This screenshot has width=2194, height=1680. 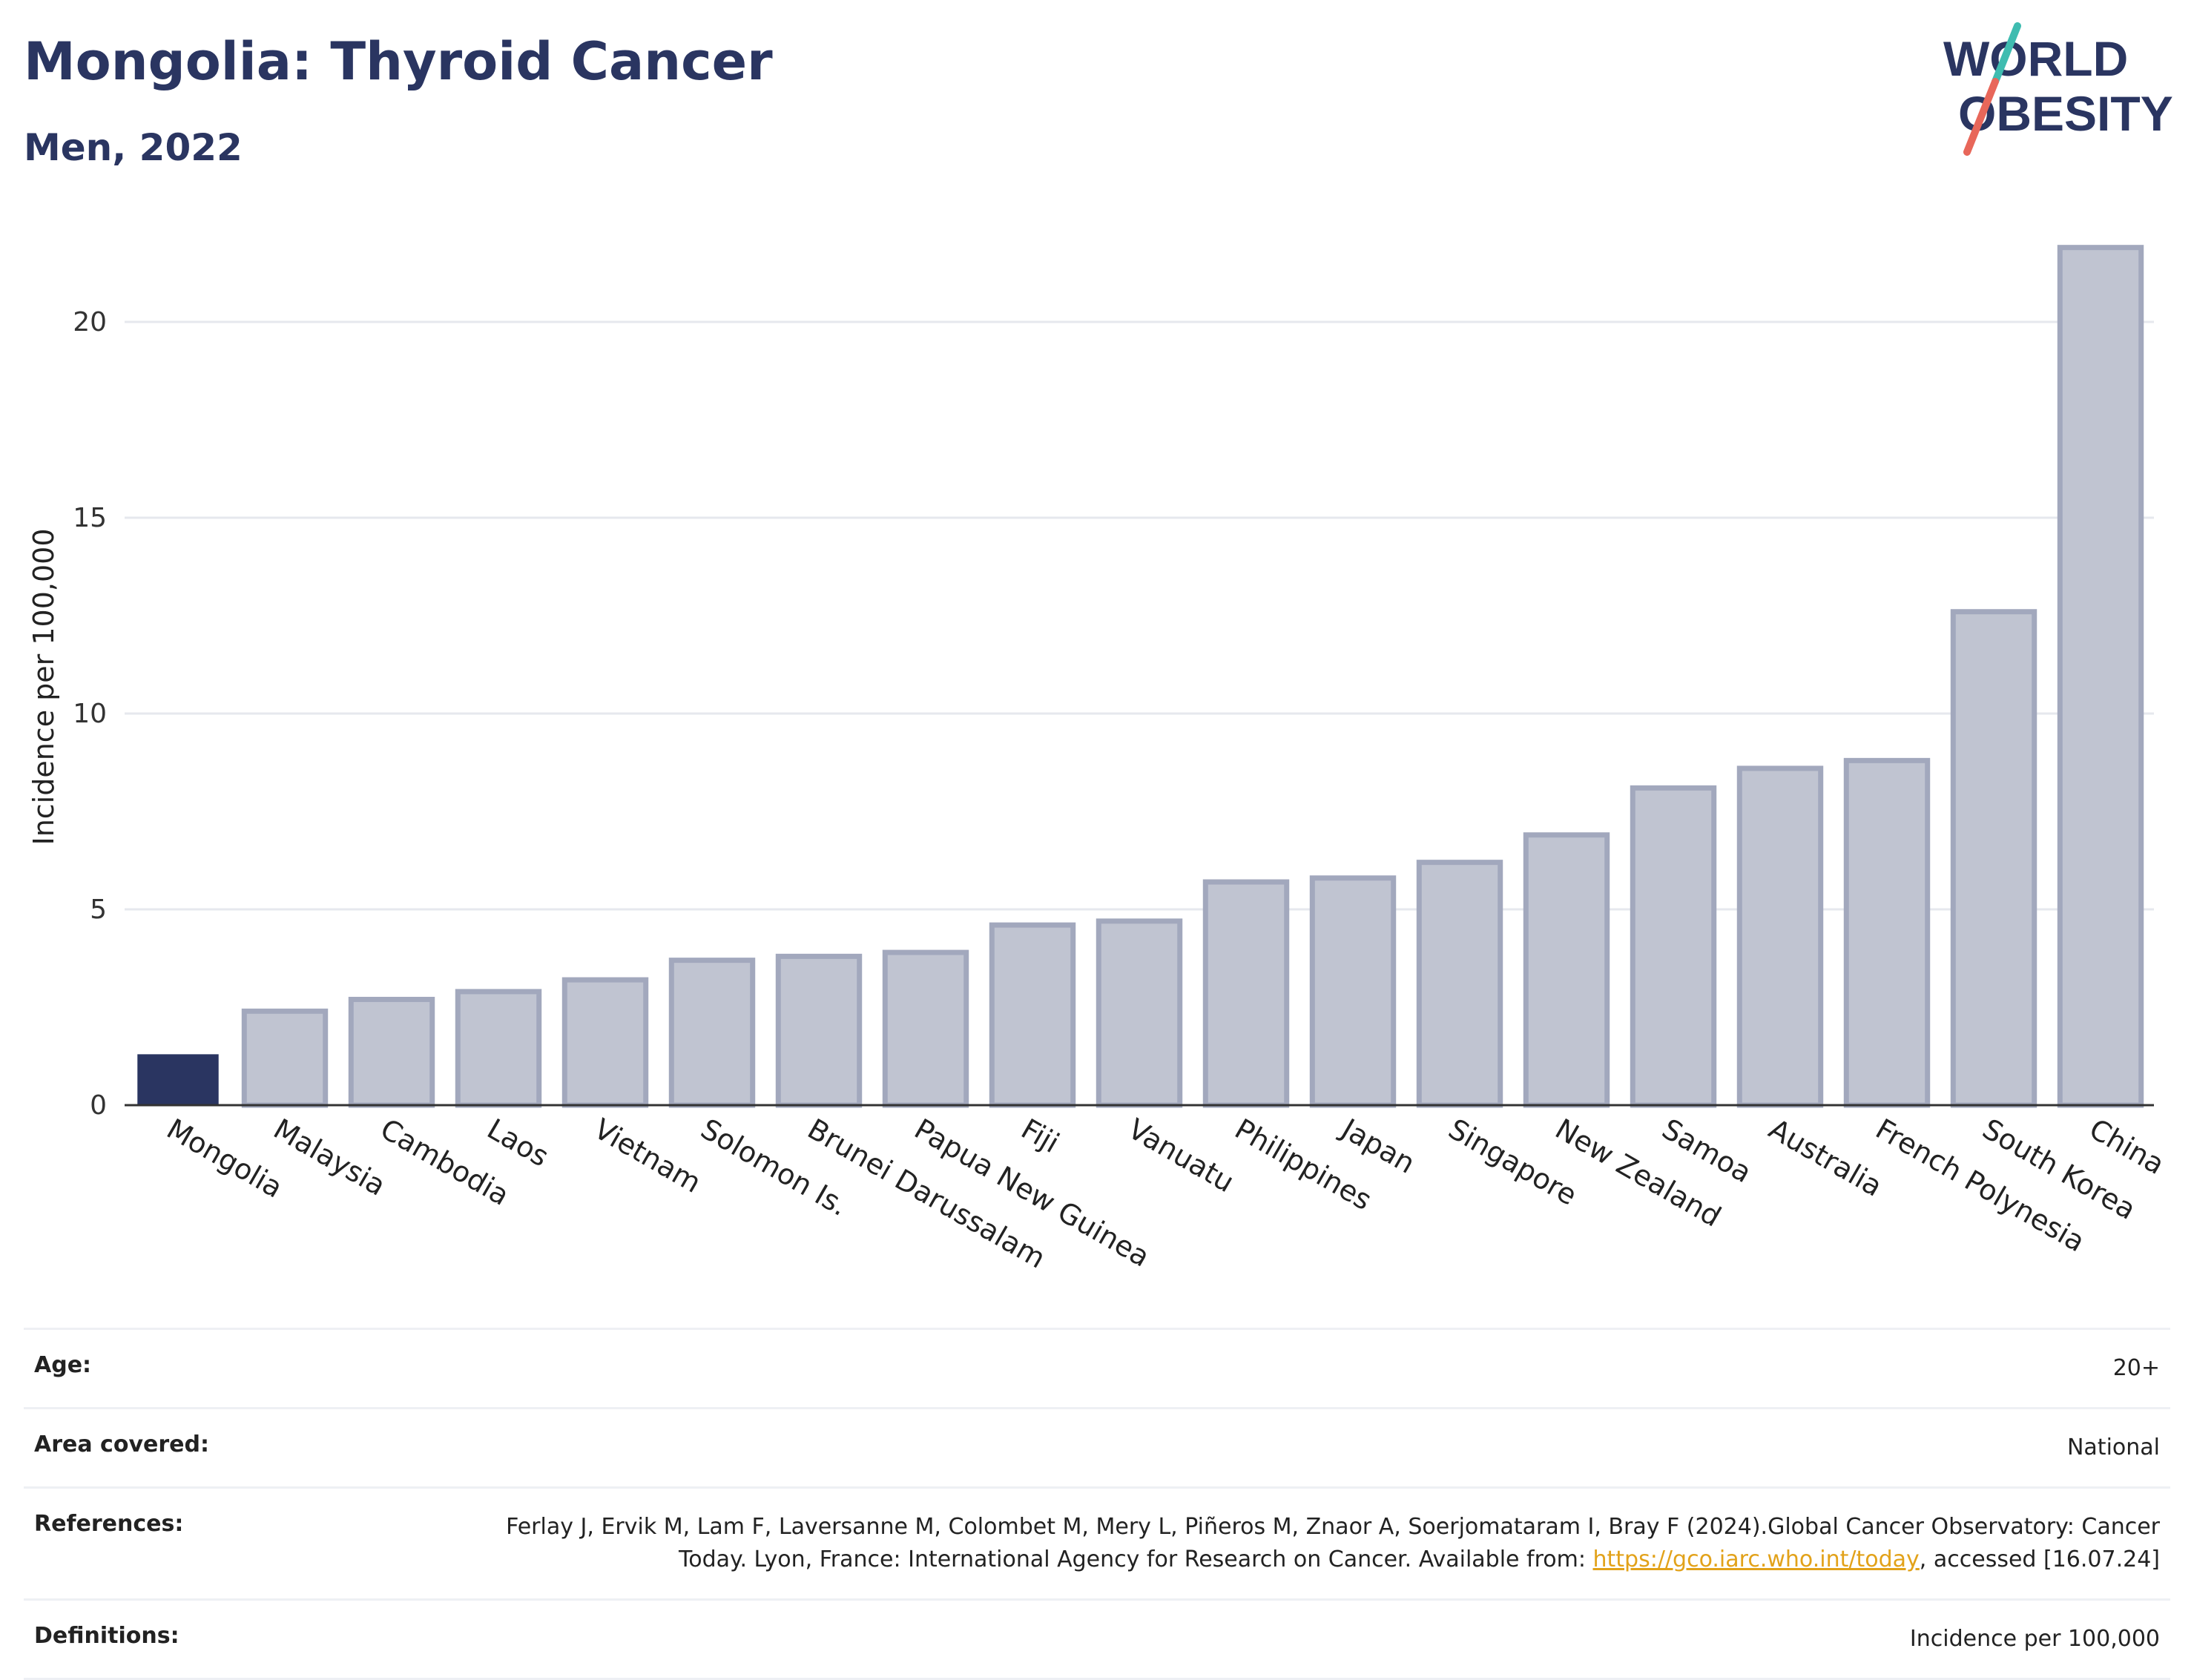 What do you see at coordinates (98, 910) in the screenshot?
I see `y-tick-label: 5` at bounding box center [98, 910].